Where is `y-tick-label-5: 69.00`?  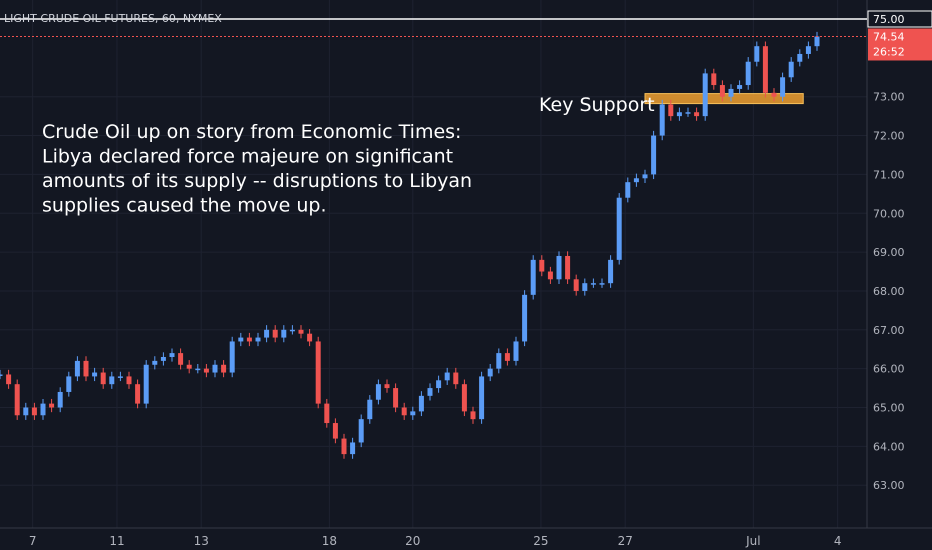
y-tick-label-5: 69.00 is located at coordinates (889, 252).